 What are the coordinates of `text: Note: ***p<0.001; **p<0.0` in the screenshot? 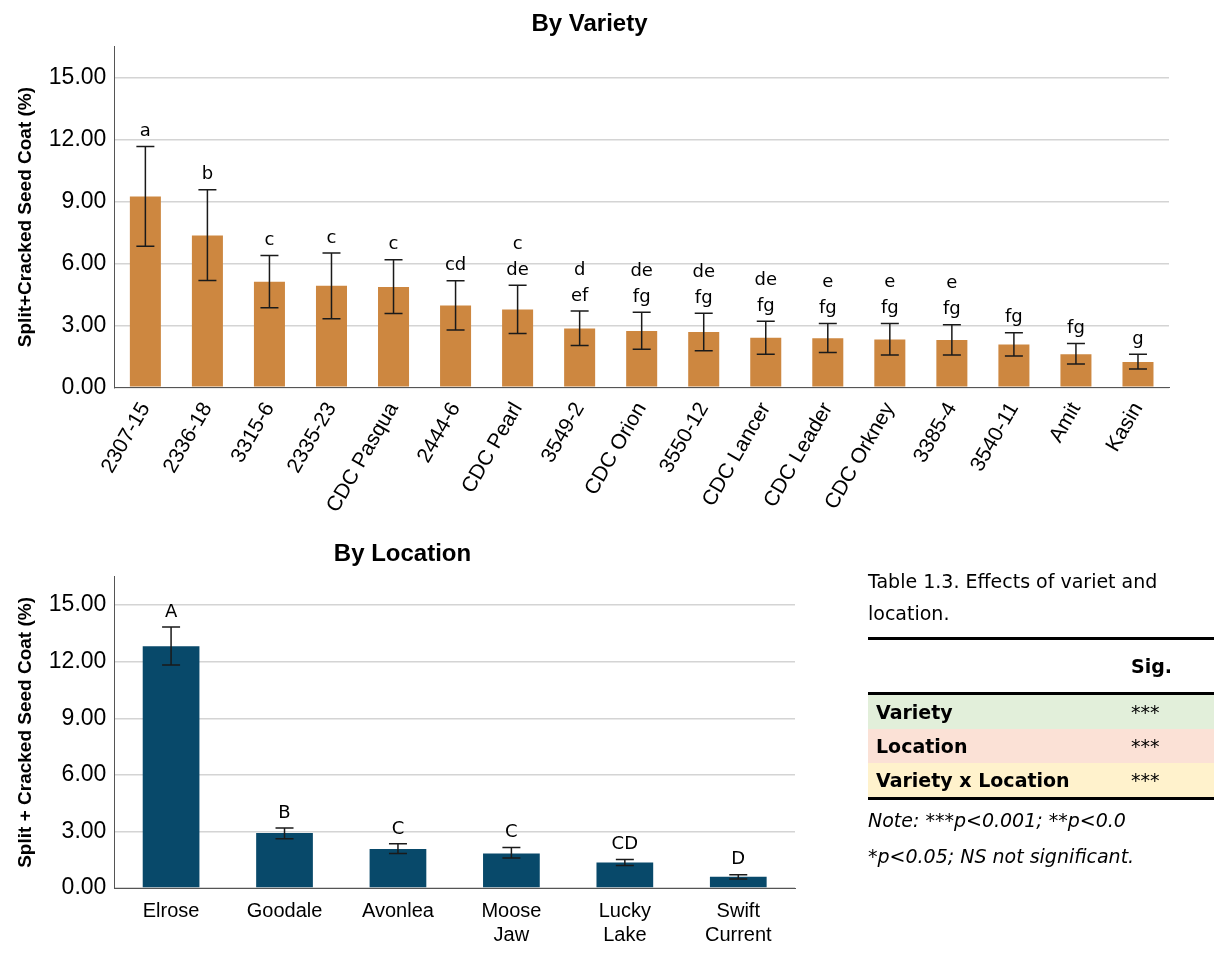 It's located at (997, 820).